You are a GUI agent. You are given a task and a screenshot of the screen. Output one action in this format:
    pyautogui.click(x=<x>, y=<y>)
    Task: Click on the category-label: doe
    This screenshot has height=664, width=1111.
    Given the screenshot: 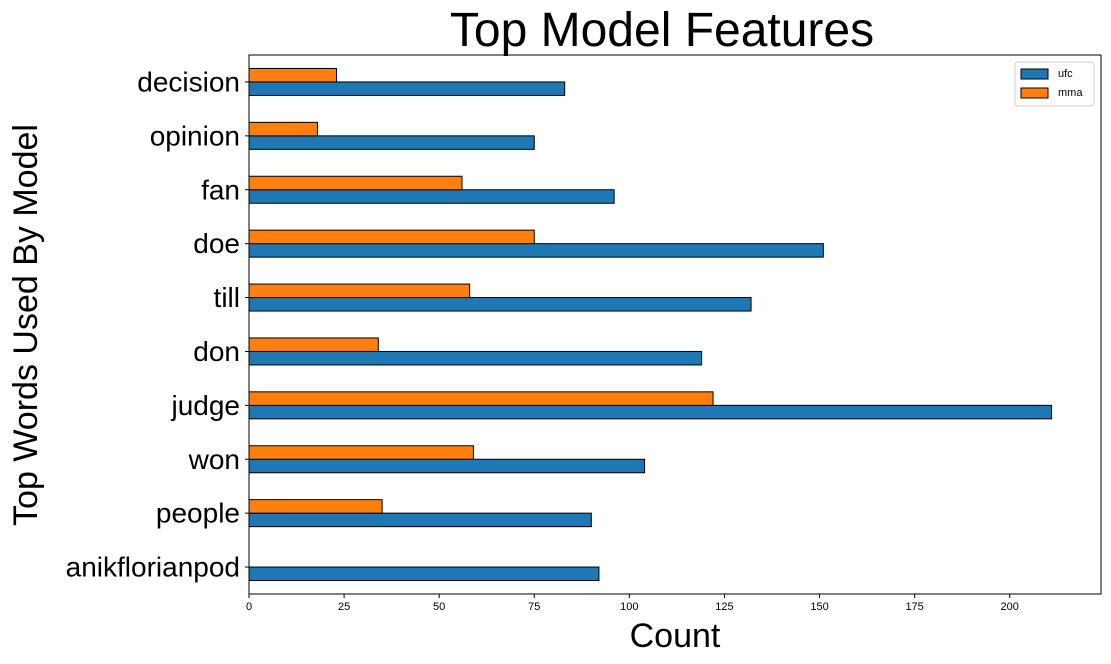 What is the action you would take?
    pyautogui.click(x=216, y=243)
    